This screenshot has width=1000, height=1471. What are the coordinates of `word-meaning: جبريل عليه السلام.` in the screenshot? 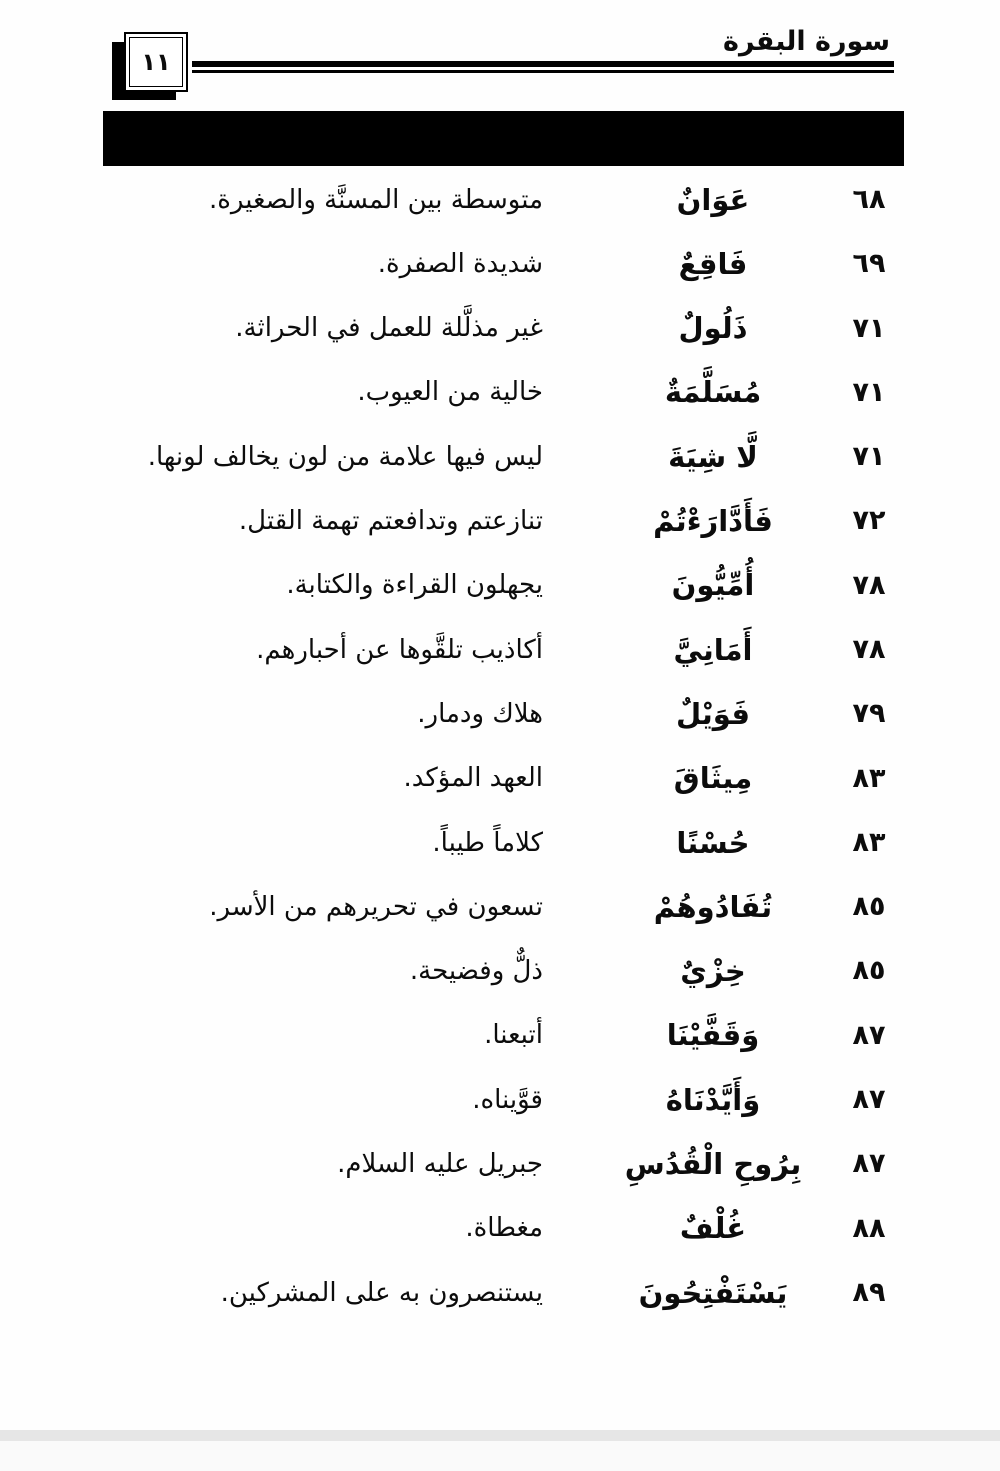 It's located at (440, 1164).